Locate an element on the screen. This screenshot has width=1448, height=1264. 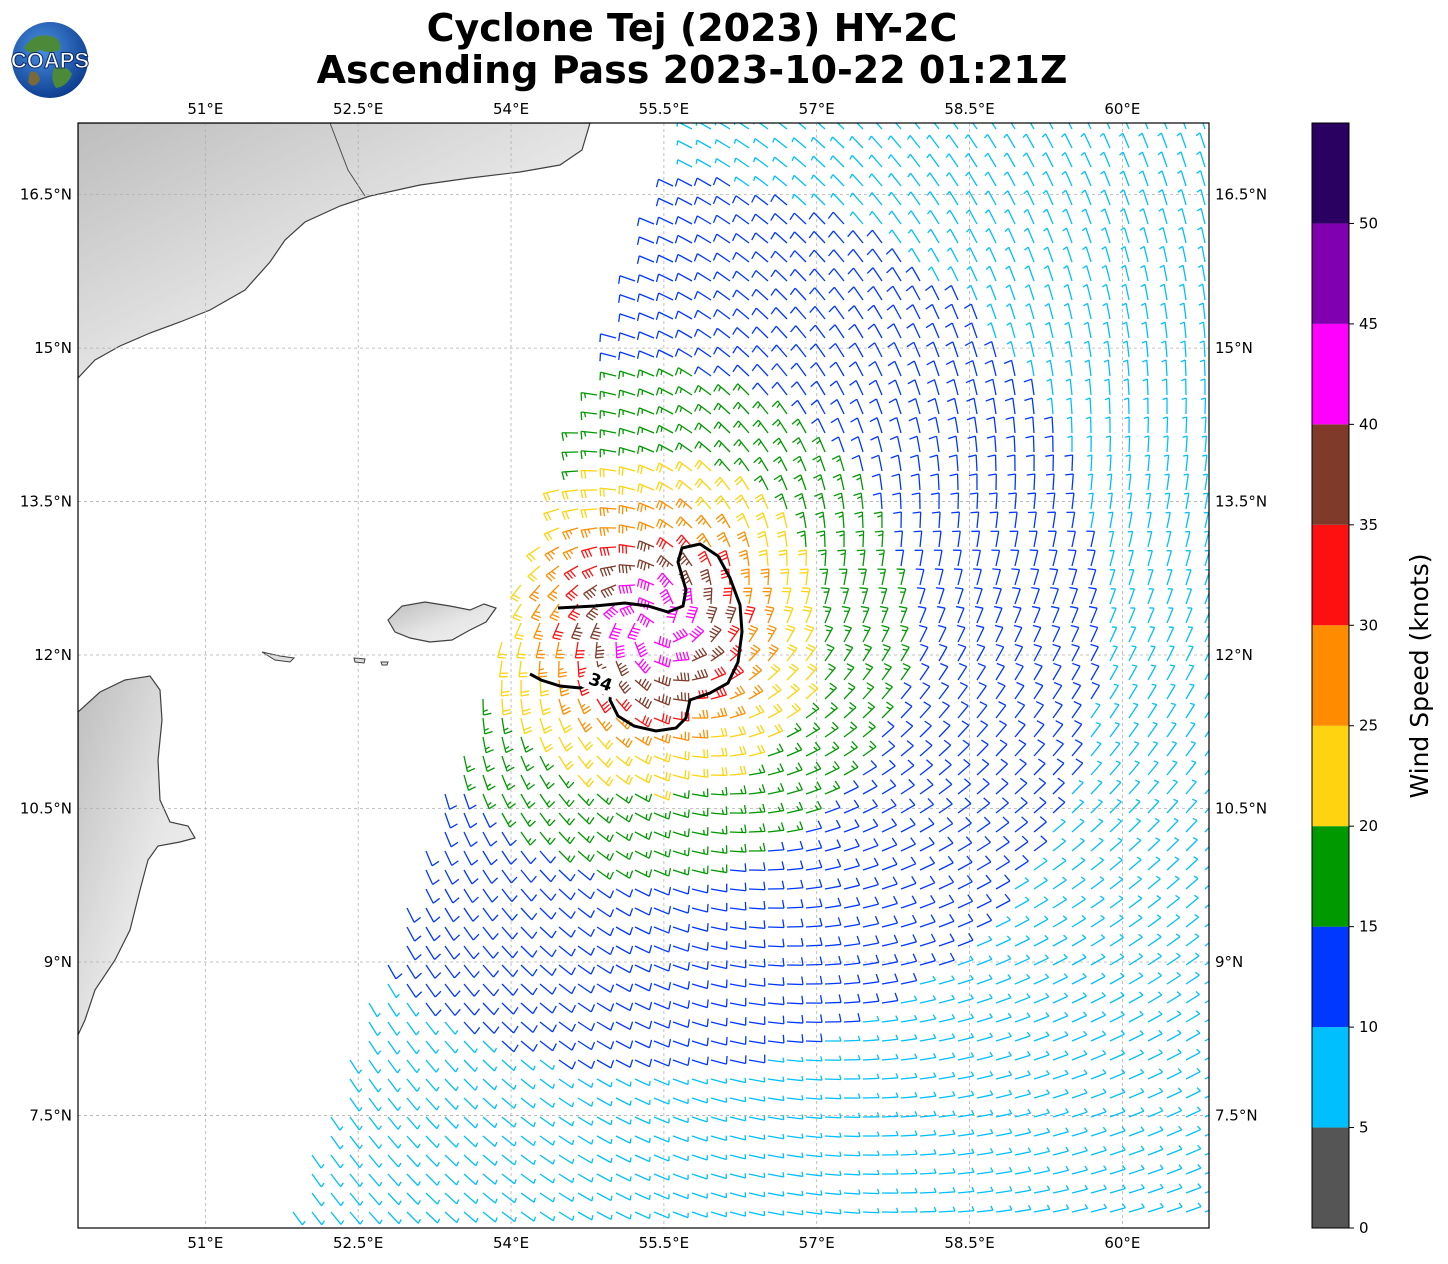
colorbar-tick-label: 20 is located at coordinates (1368, 826).